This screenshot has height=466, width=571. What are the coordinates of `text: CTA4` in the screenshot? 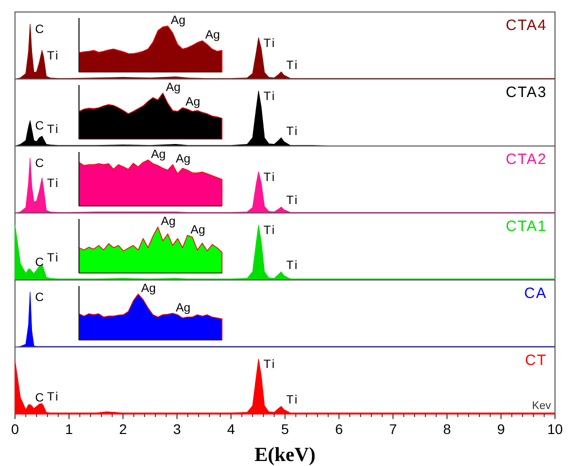 It's located at (526, 25).